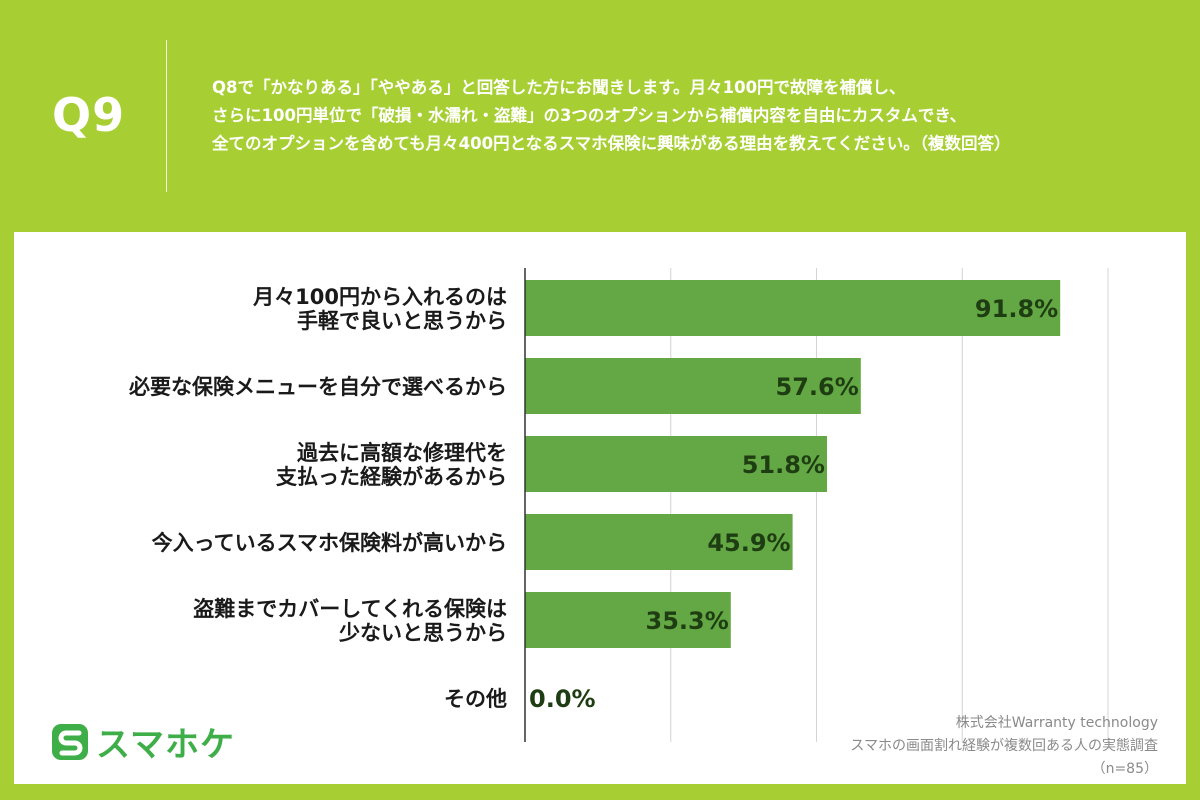 The width and height of the screenshot is (1200, 800). Describe the element at coordinates (166, 116) in the screenshot. I see `header-divider` at that location.